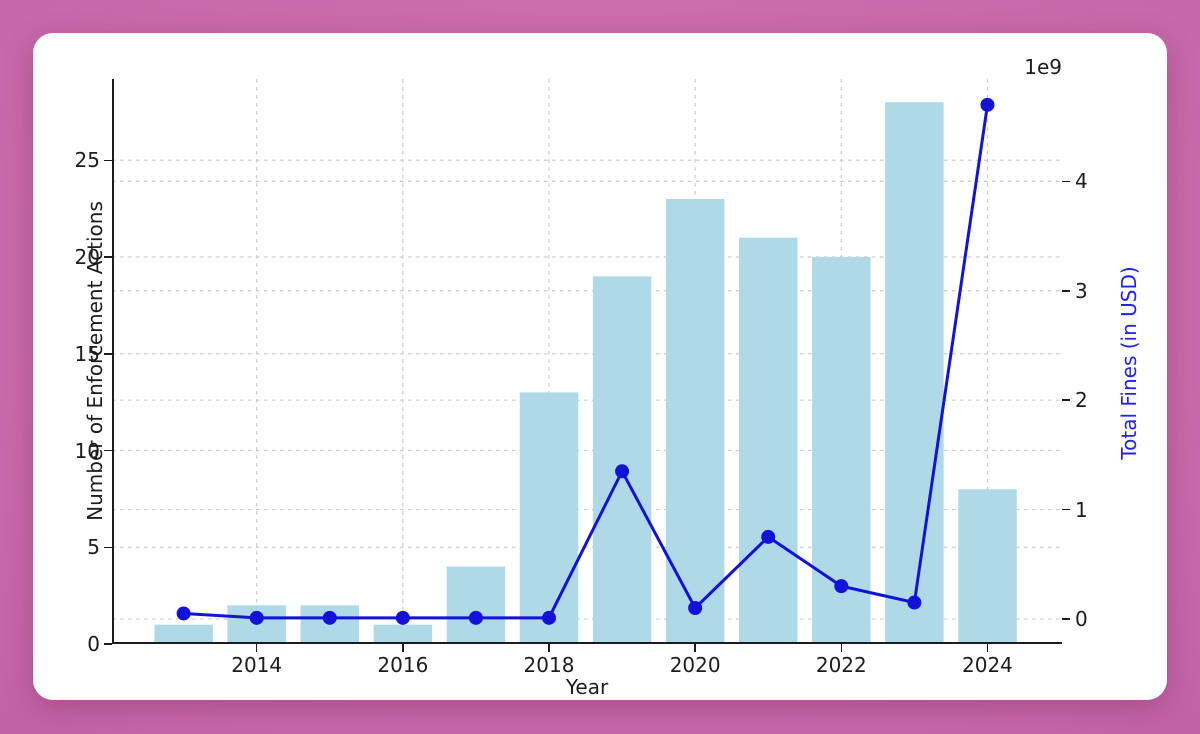  I want to click on bar-2013, so click(183, 633).